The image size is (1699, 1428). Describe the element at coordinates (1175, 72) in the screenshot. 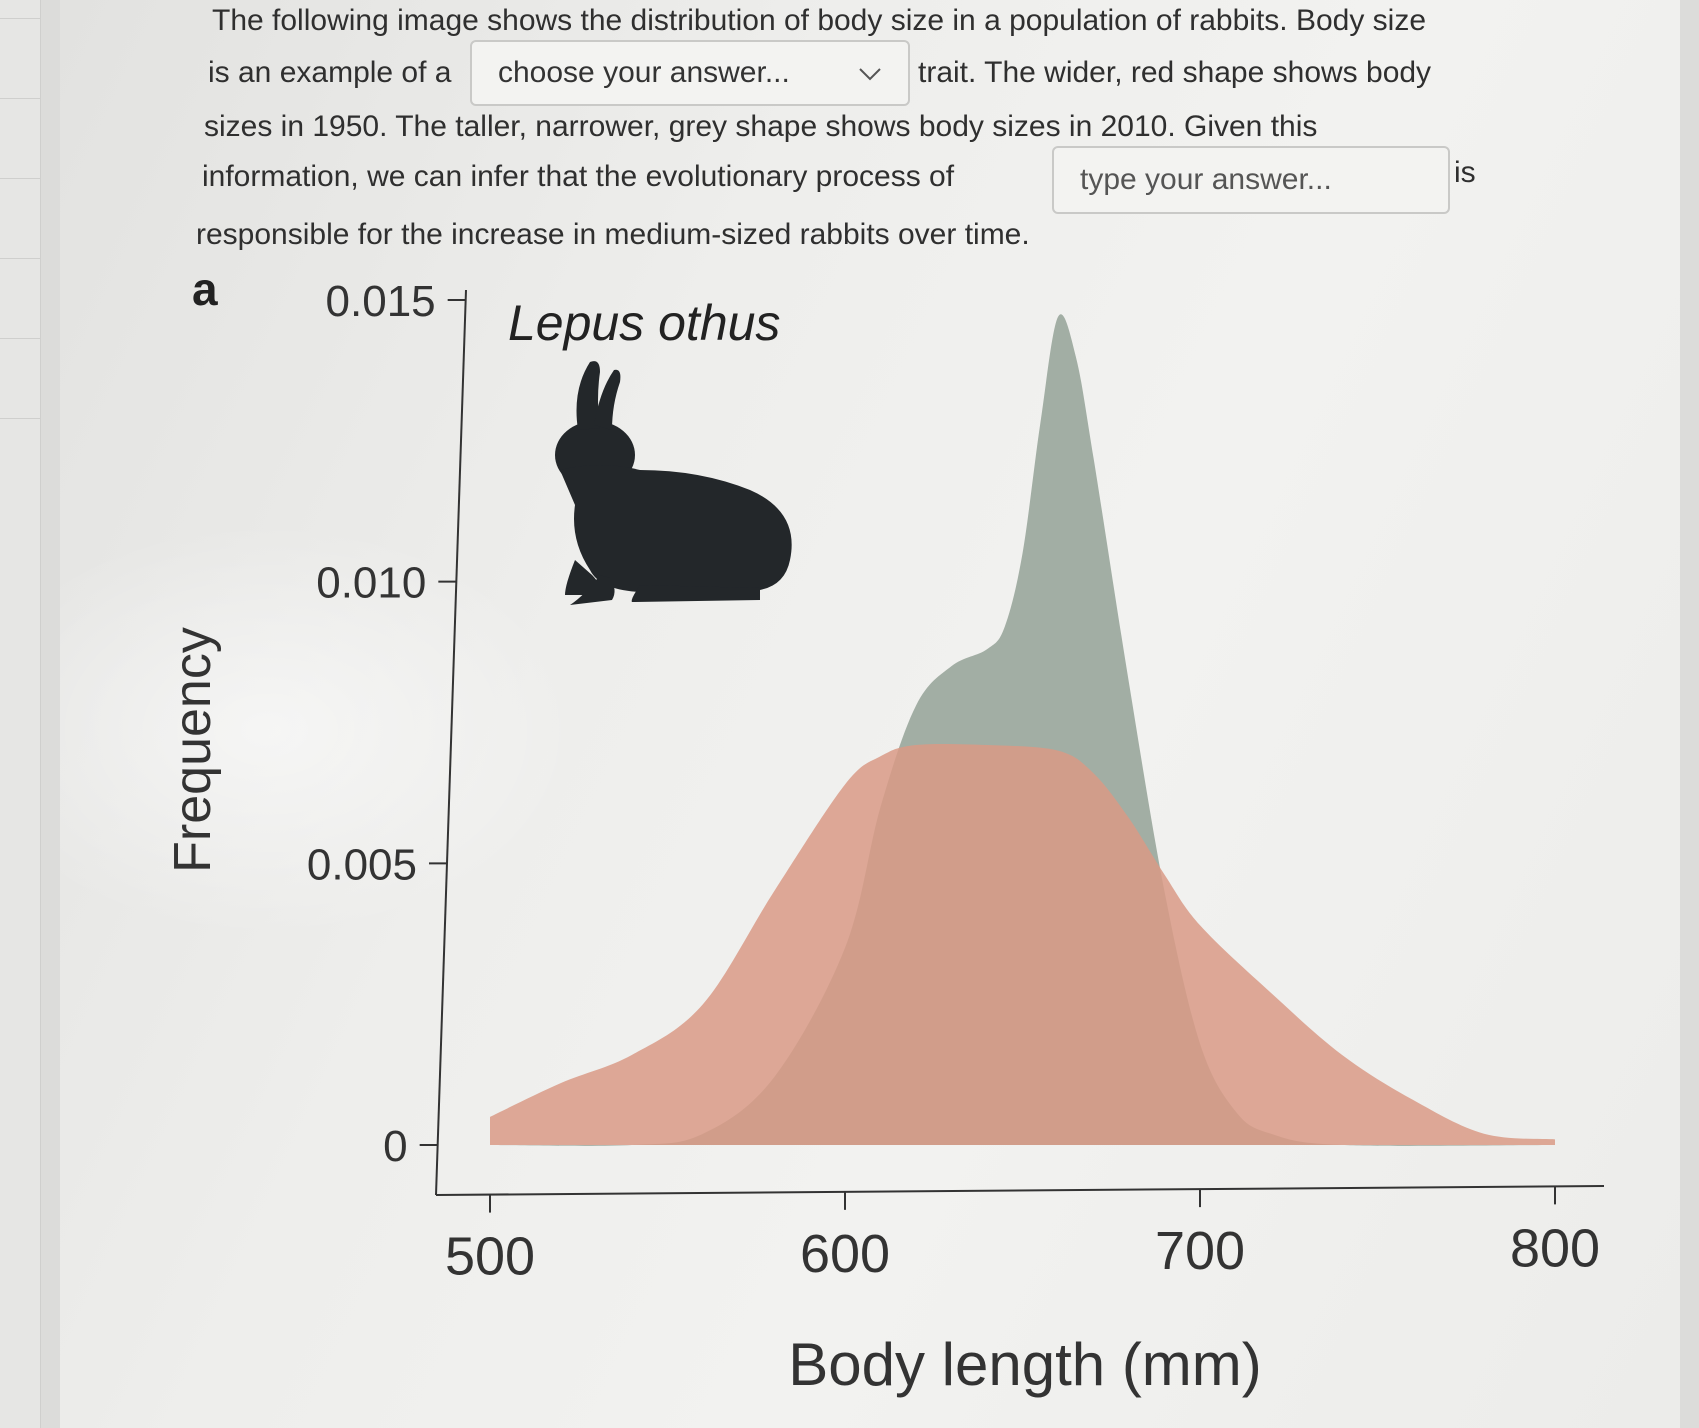

I see `question-line-2-end: trait. The wider, red shape shows body` at that location.